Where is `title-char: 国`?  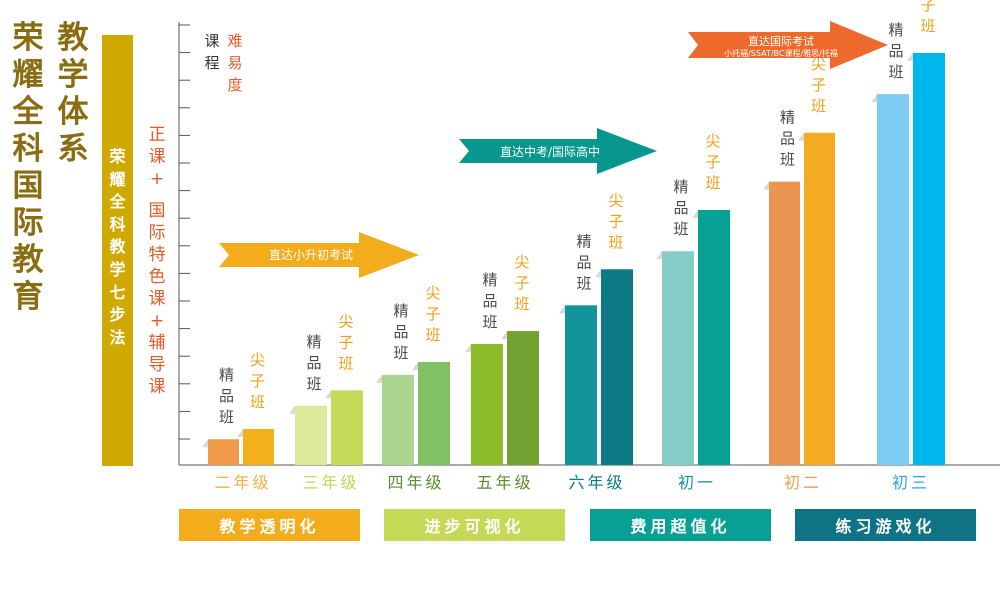
title-char: 国 is located at coordinates (28, 186).